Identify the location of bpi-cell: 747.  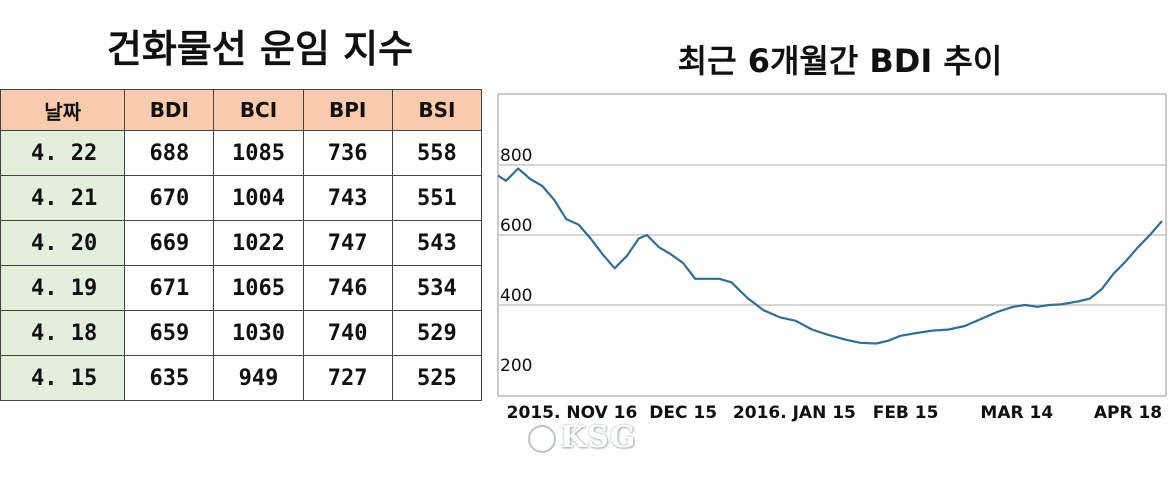
(347, 243).